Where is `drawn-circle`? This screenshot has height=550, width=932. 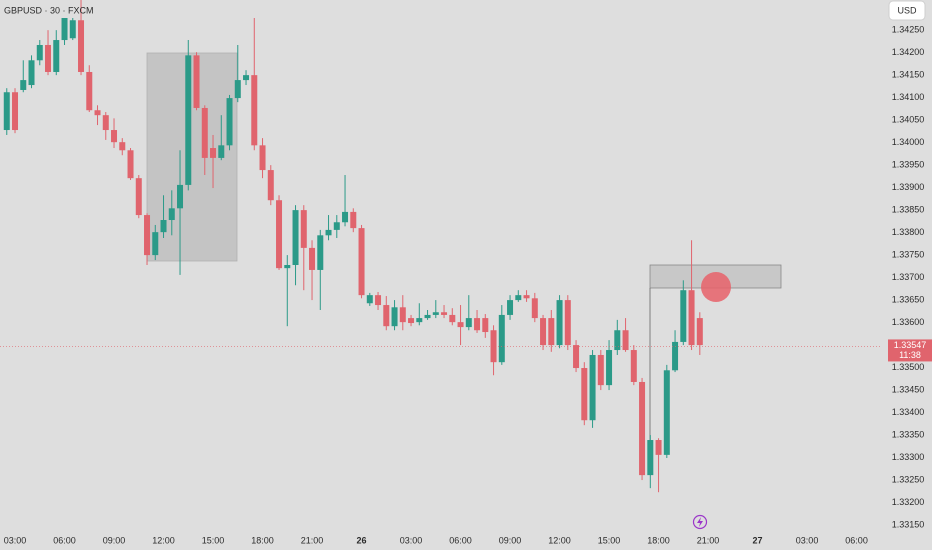
drawn-circle is located at coordinates (716, 287).